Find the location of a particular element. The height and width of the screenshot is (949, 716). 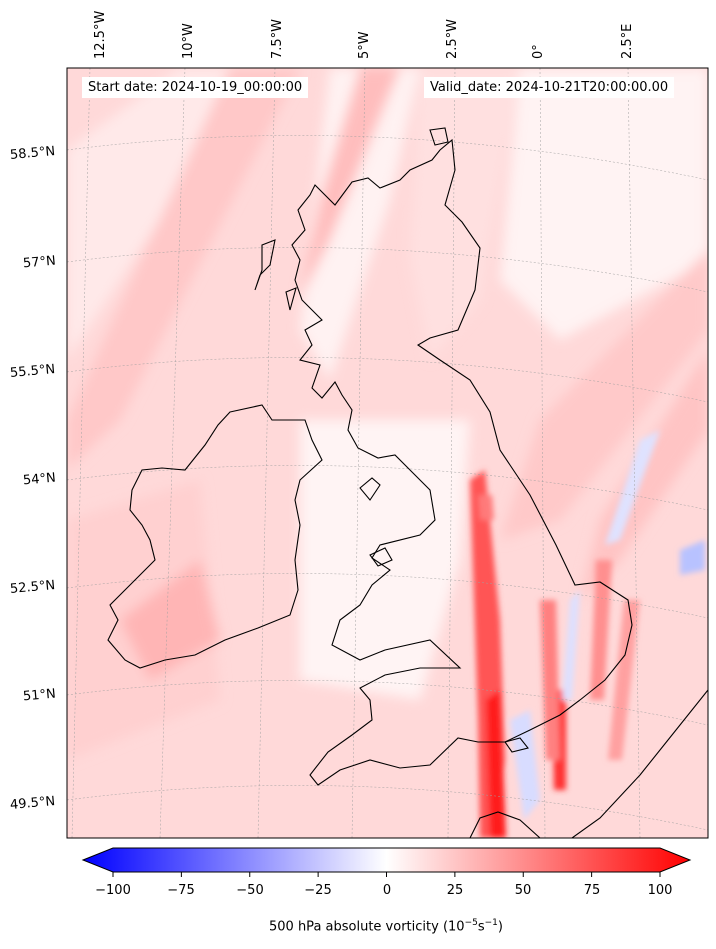

colorbar-tick-label: 25 is located at coordinates (455, 890).